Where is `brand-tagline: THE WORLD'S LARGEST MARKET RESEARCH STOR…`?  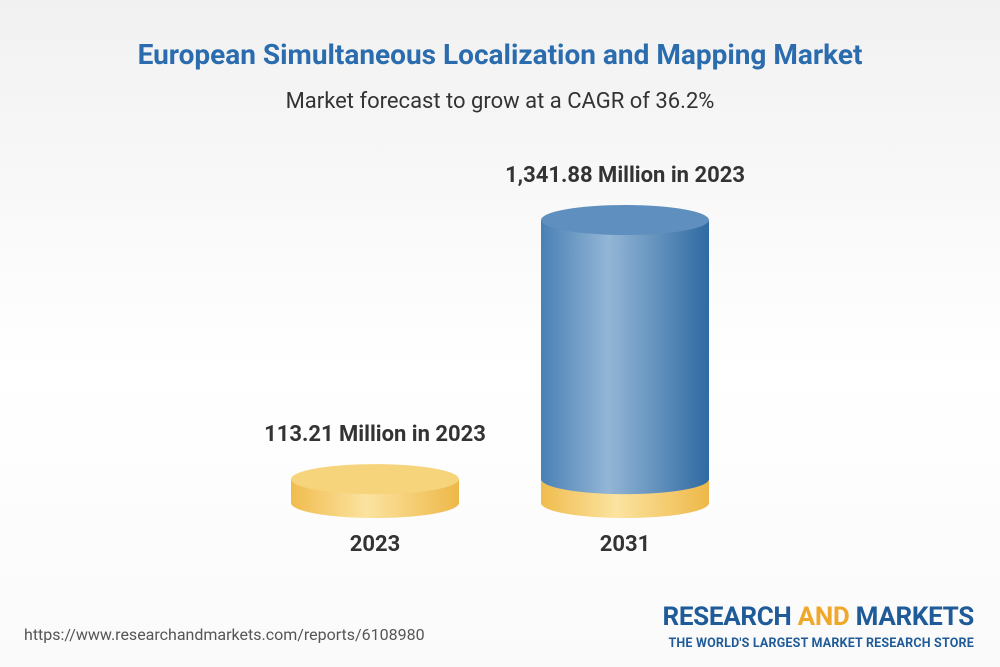 brand-tagline: THE WORLD'S LARGEST MARKET RESEARCH STOR… is located at coordinates (821, 643).